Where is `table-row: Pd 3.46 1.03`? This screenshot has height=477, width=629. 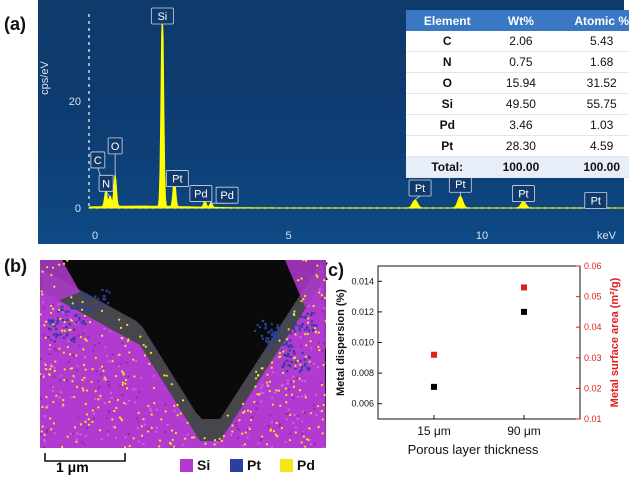
table-row: Pd 3.46 1.03 is located at coordinates (517, 125).